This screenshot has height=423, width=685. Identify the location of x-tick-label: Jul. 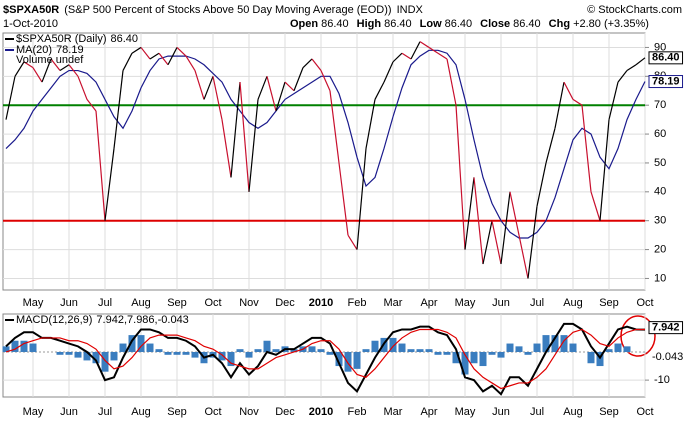
(105, 303).